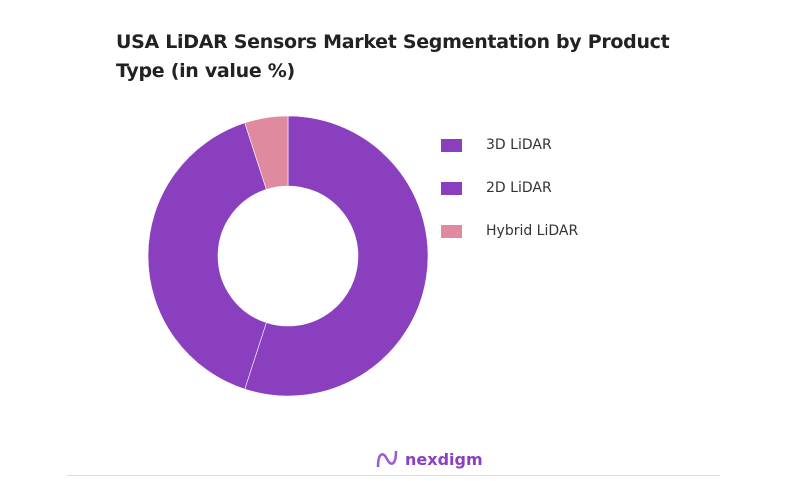 The height and width of the screenshot is (481, 787). I want to click on nexdigm-logo-icon, so click(387, 459).